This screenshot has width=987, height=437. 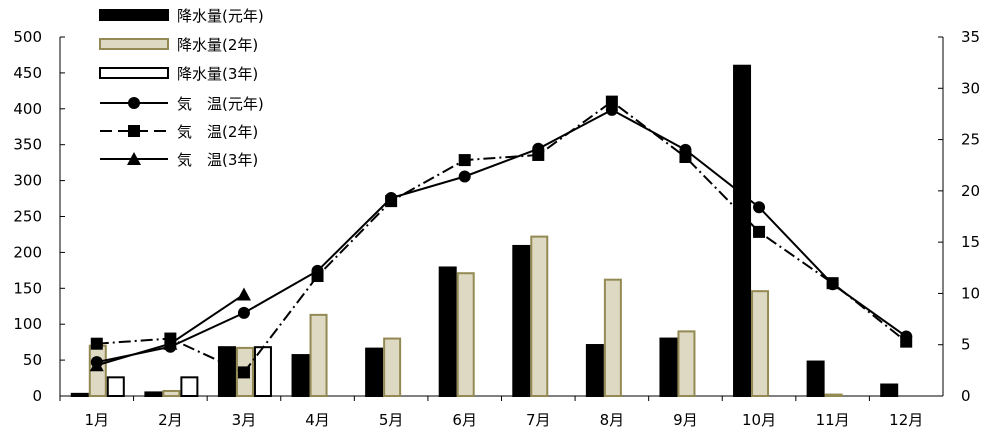 I want to click on legend-label: 降水量(元年), so click(x=220, y=16).